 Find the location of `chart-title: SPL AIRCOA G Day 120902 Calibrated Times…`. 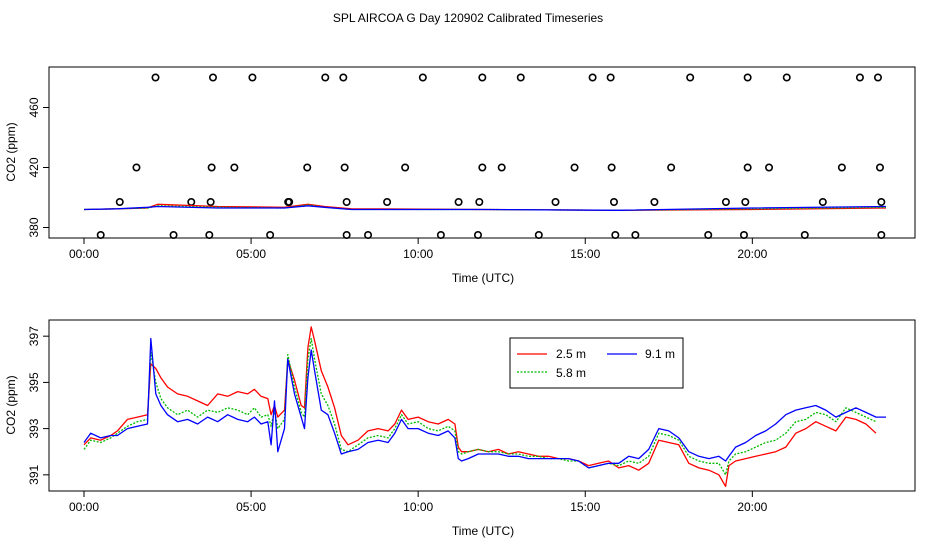

chart-title: SPL AIRCOA G Day 120902 Calibrated Times… is located at coordinates (468, 18).